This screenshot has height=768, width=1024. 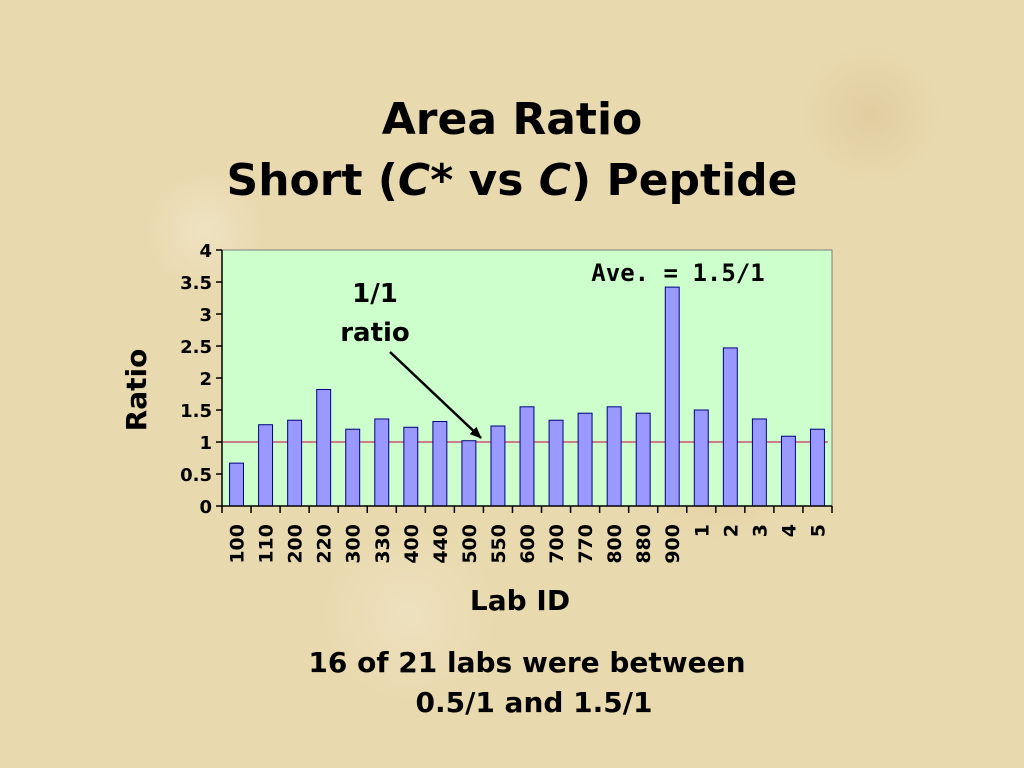 I want to click on x-tick-label: 200, so click(x=296, y=544).